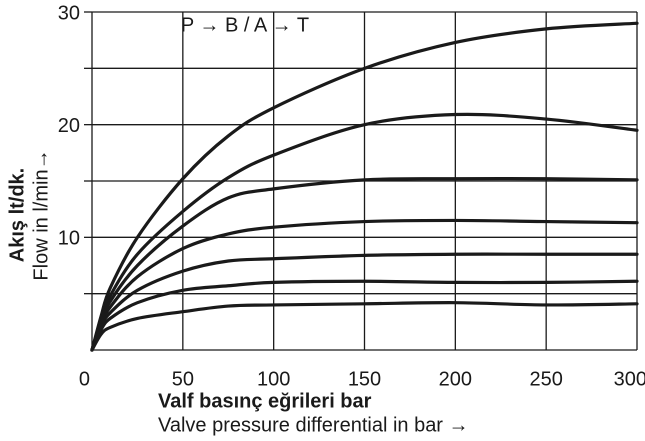 The height and width of the screenshot is (441, 645). What do you see at coordinates (84, 379) in the screenshot?
I see `x-tick-label: 0` at bounding box center [84, 379].